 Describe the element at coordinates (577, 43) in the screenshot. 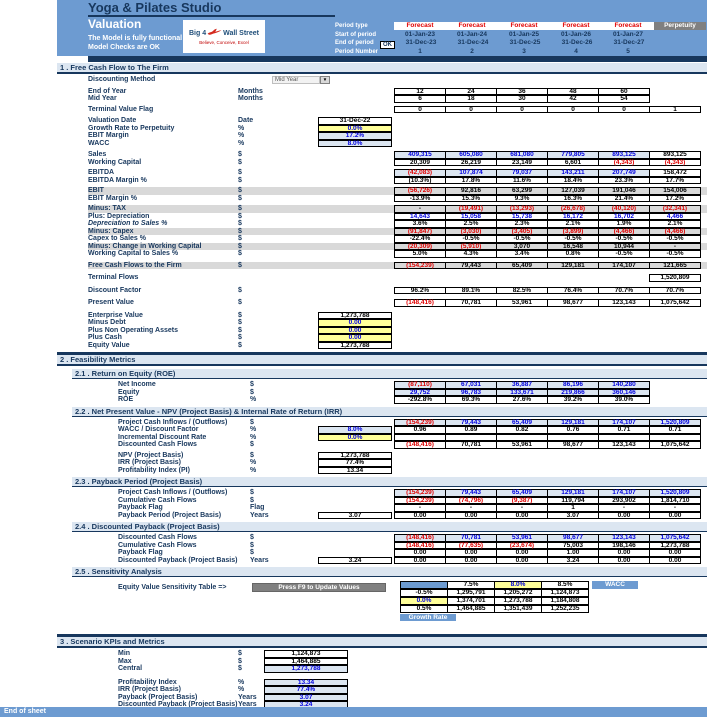

I see `period-end-cell: 31-Dec-26` at that location.